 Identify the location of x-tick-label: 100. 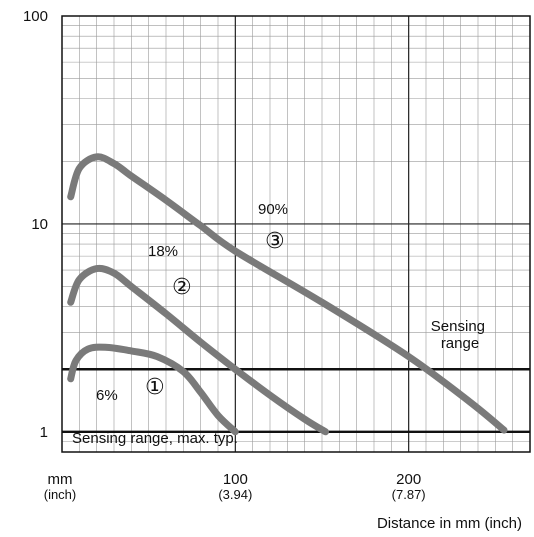
(235, 479).